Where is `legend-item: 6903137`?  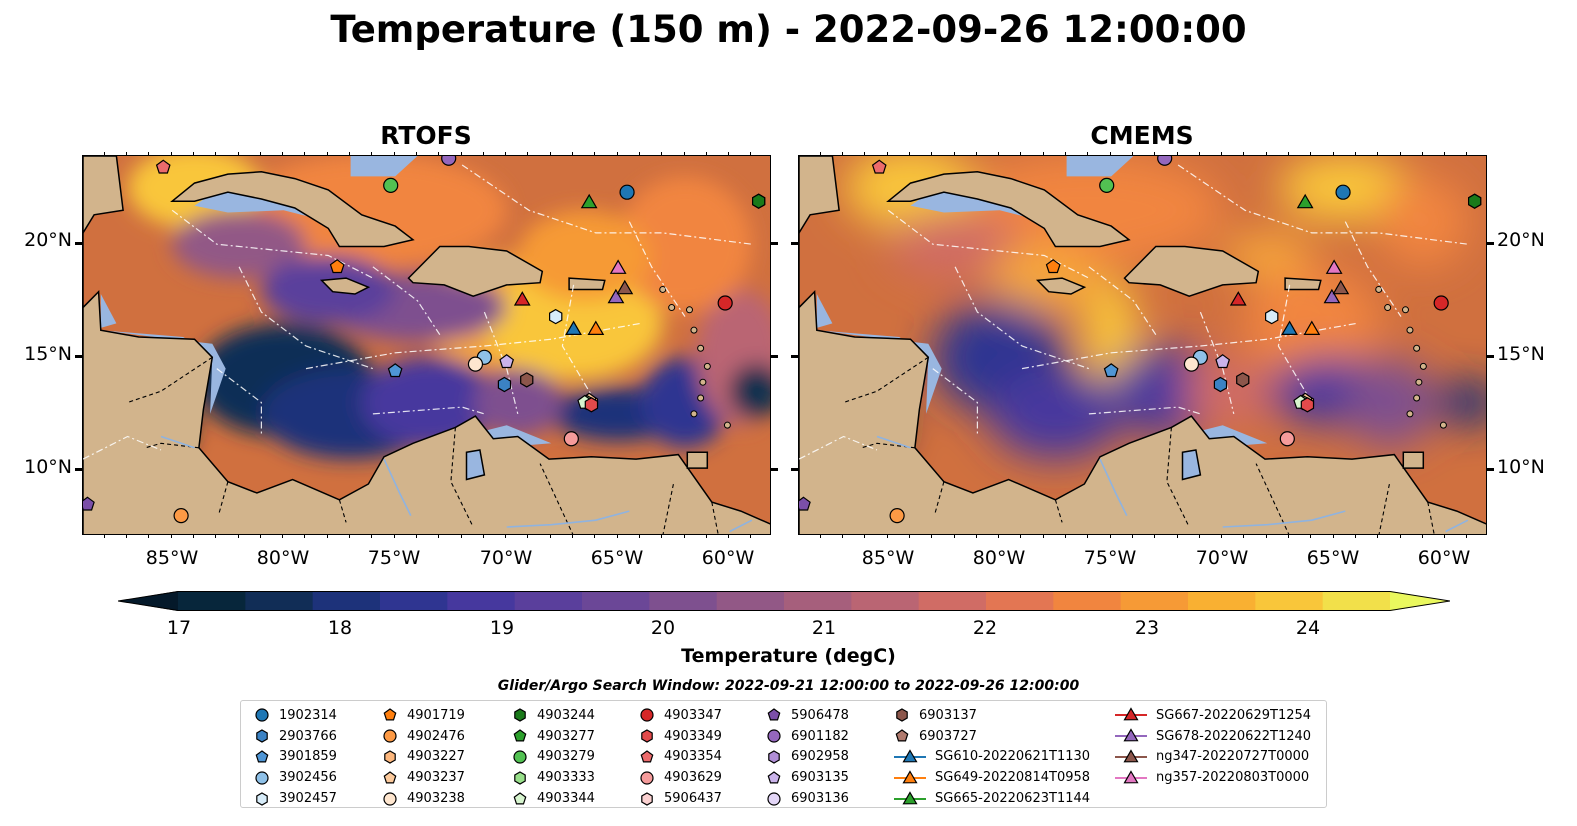
legend-item: 6903137 is located at coordinates (991, 715).